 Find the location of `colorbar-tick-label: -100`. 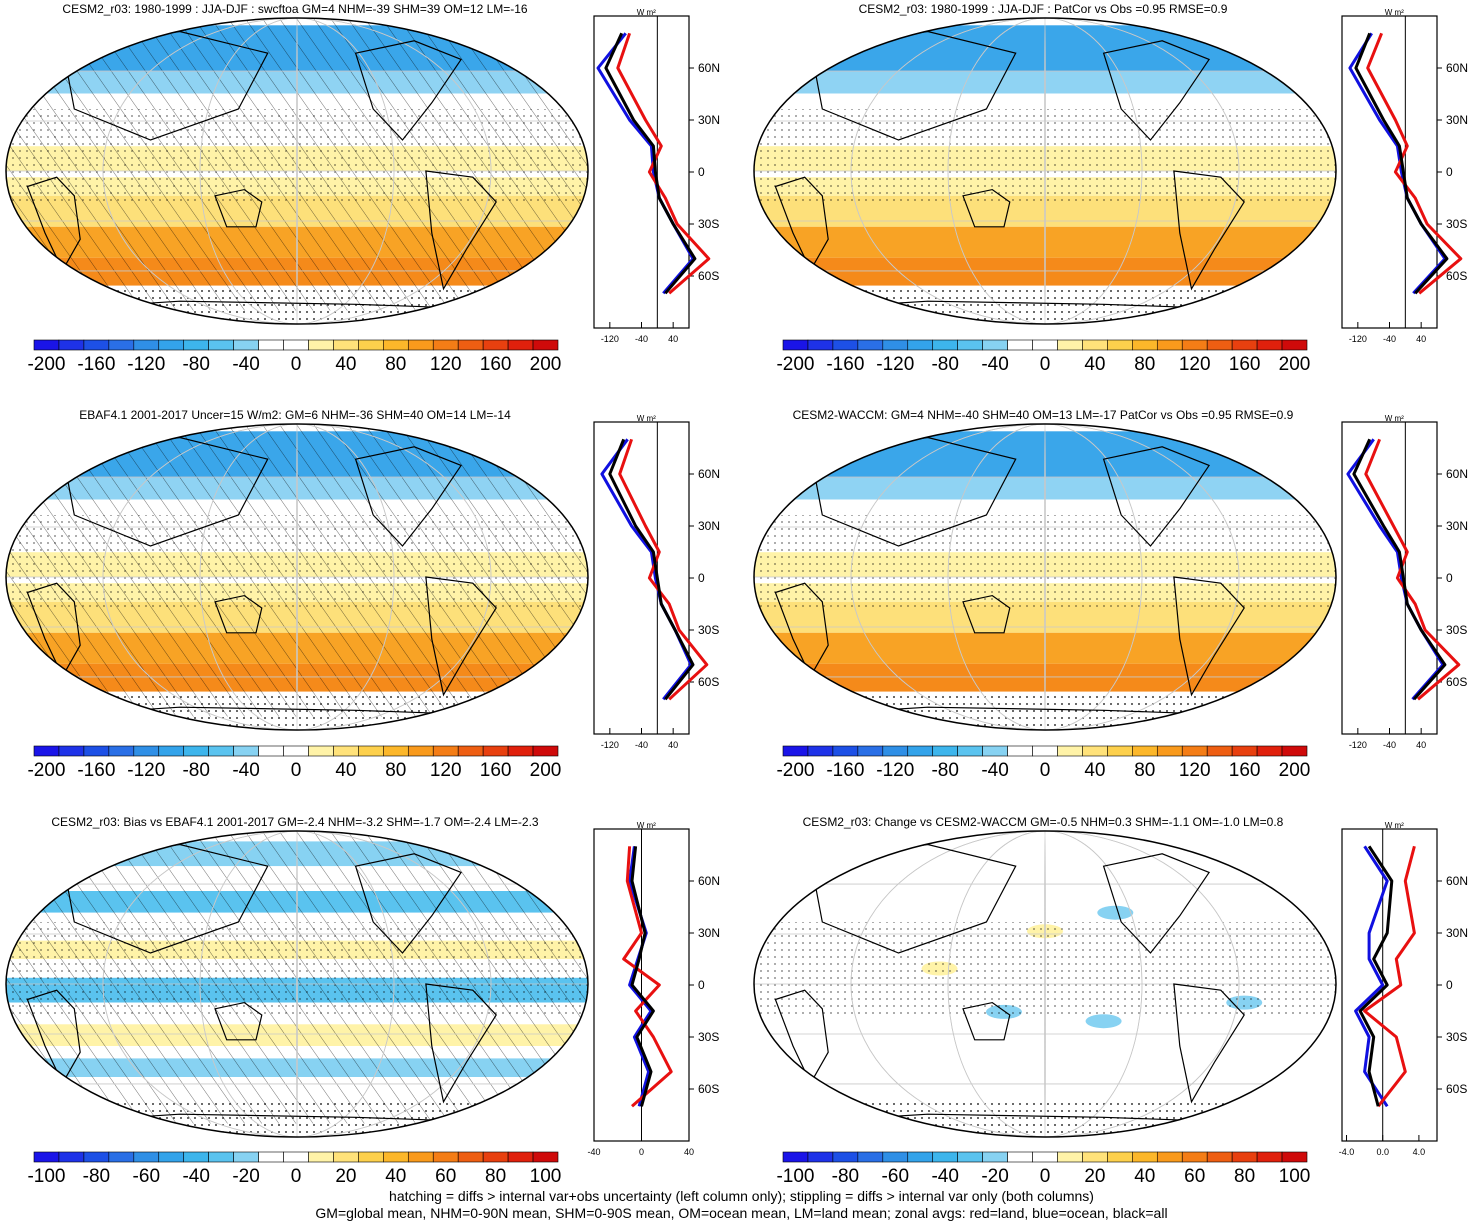

colorbar-tick-label: -100 is located at coordinates (795, 1176).